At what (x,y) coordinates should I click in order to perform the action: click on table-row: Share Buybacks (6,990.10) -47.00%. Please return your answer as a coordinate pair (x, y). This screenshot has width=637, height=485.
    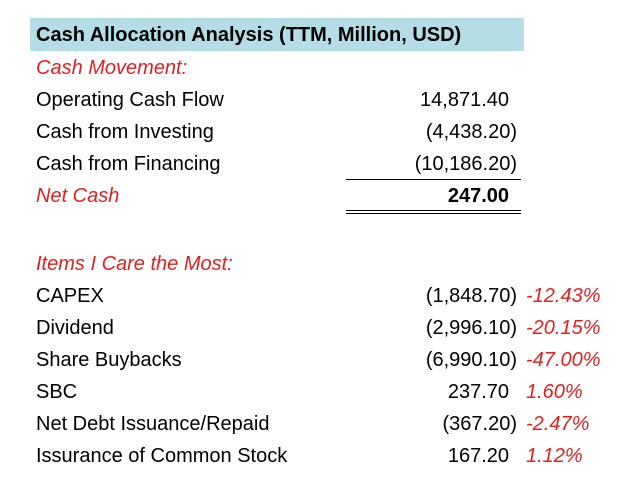
    Looking at the image, I should click on (318, 360).